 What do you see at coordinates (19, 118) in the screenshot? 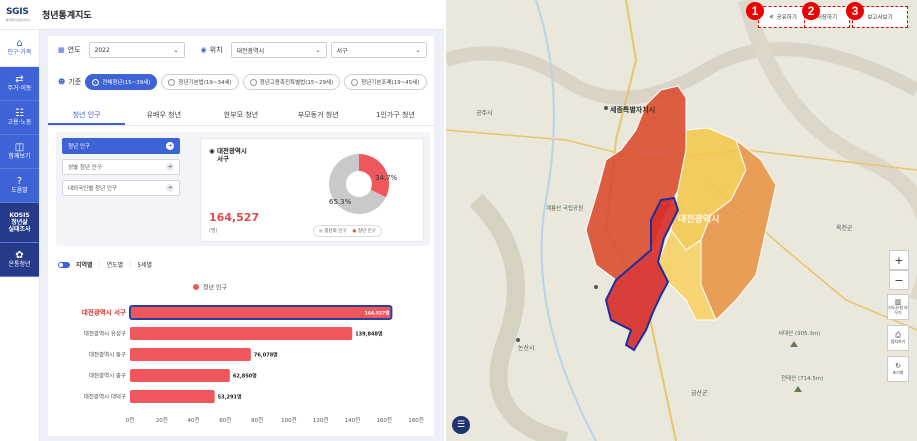
I see `sidebar-item-employment: ☷ 고용·노동` at bounding box center [19, 118].